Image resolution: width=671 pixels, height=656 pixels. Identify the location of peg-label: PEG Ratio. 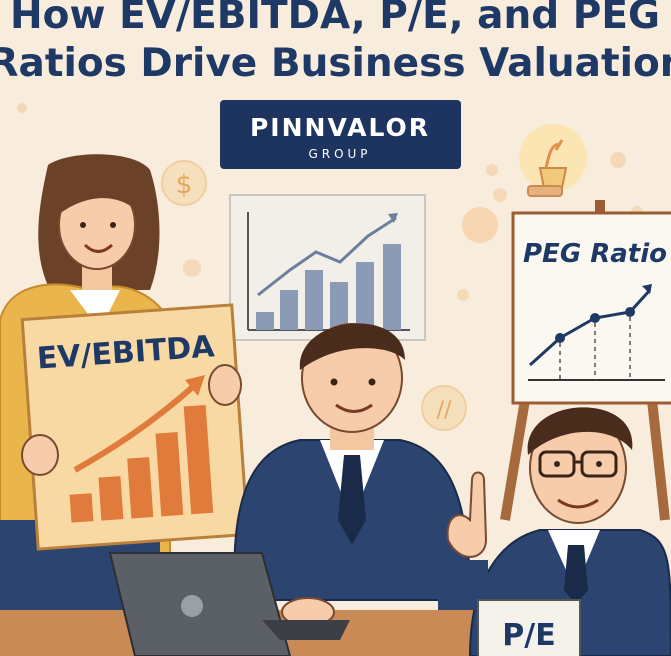
(595, 254).